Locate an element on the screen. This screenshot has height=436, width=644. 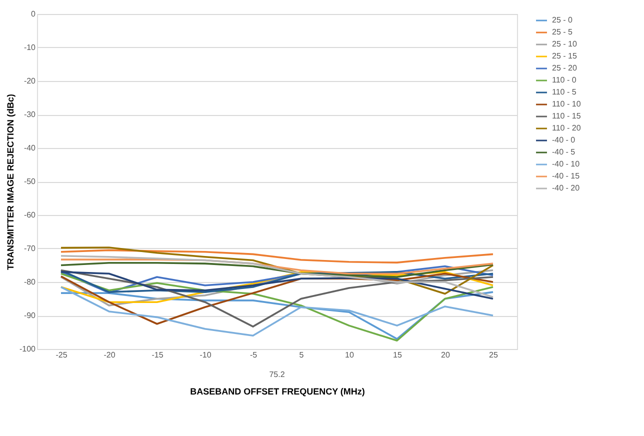
legend-label: 25 - 20 is located at coordinates (565, 68).